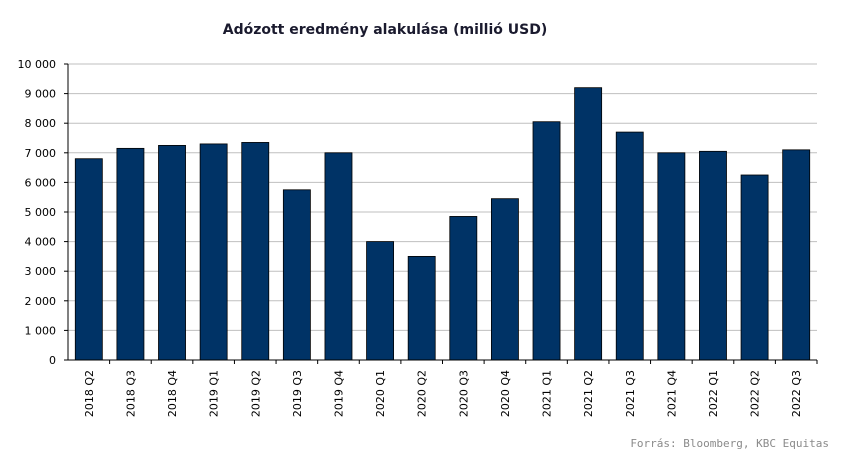 The image size is (850, 475). What do you see at coordinates (713, 393) in the screenshot?
I see `x-tick-label: 2022 Q1` at bounding box center [713, 393].